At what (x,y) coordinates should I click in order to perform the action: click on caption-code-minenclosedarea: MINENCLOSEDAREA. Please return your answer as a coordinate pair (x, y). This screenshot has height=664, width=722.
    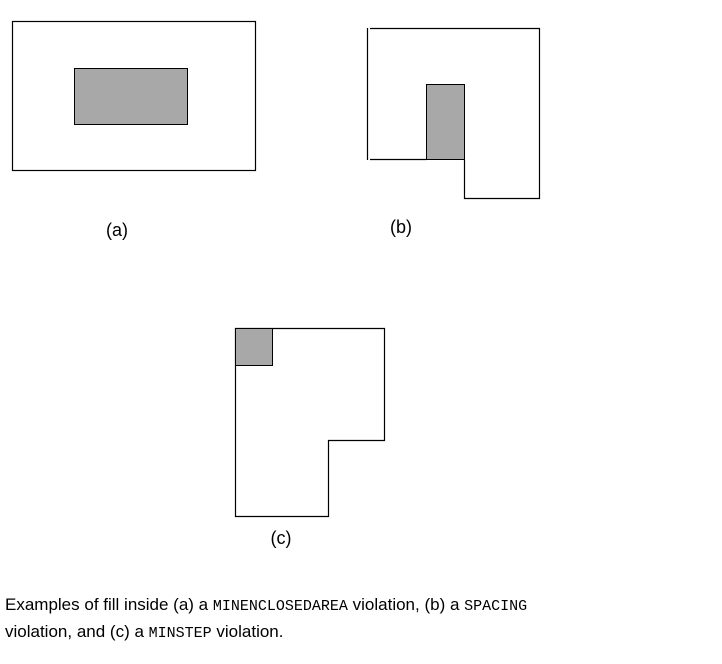
    Looking at the image, I should click on (280, 606).